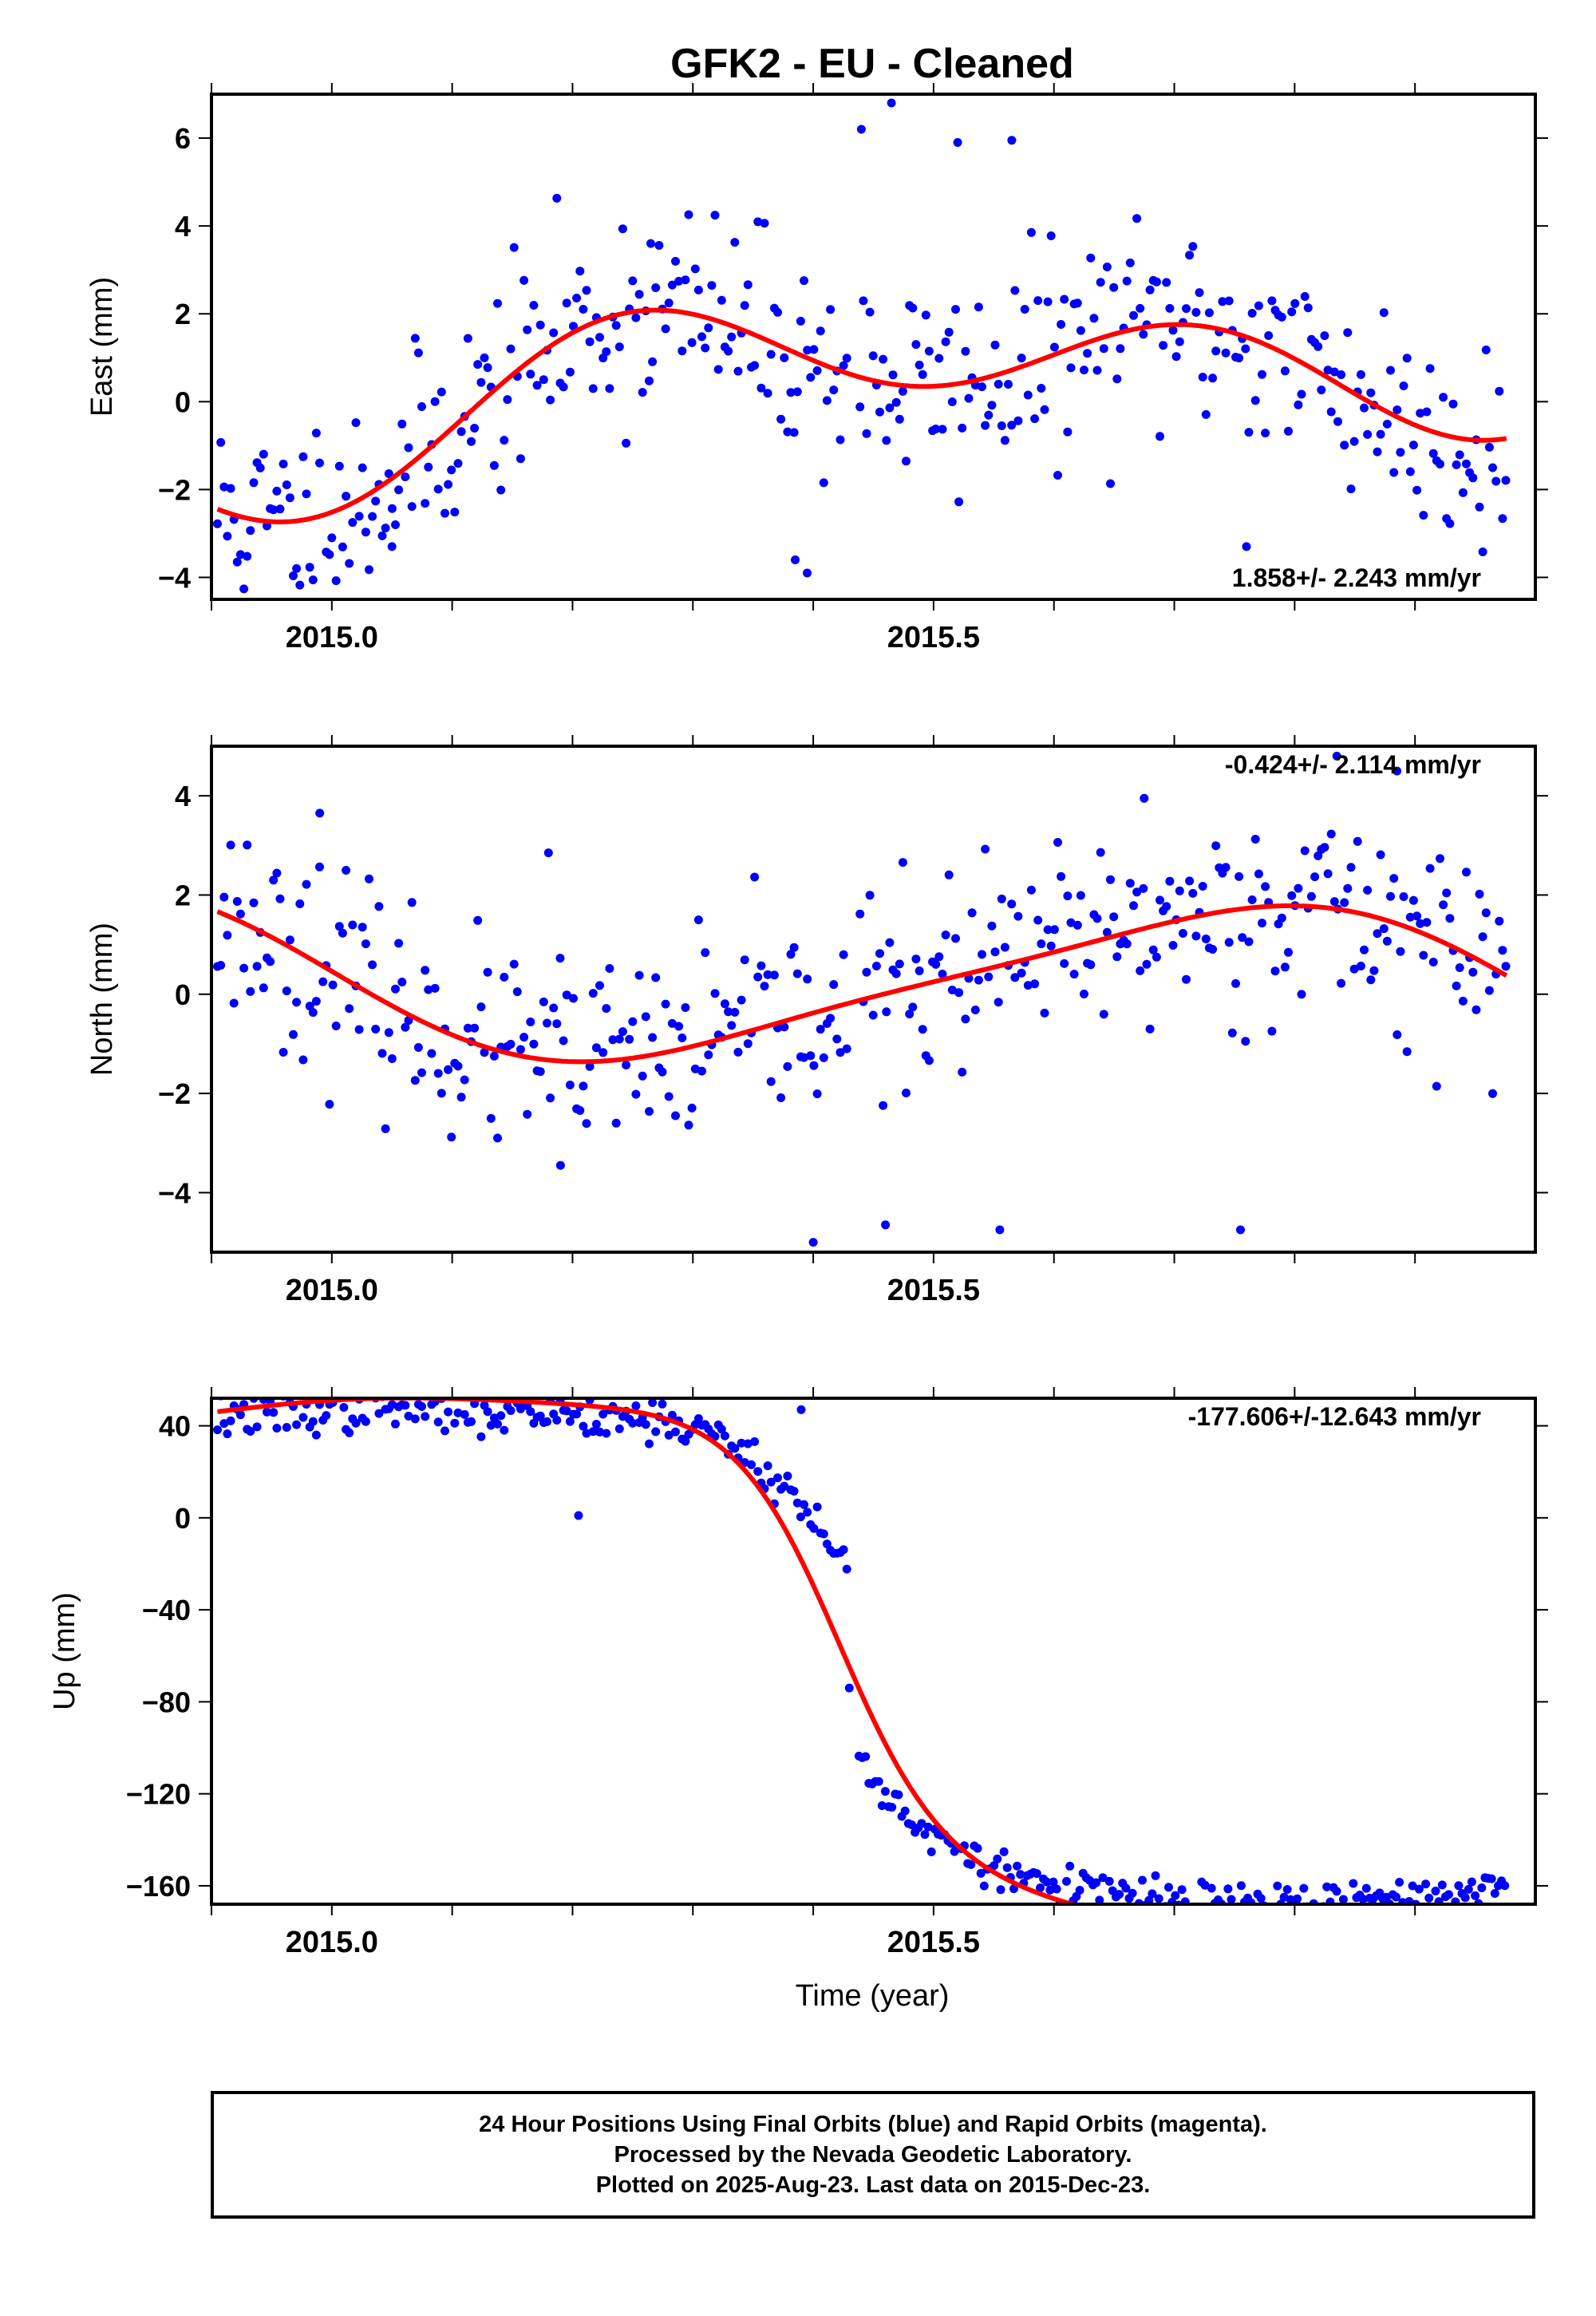 The image size is (1596, 2316). Describe the element at coordinates (183, 138) in the screenshot. I see `y-tick-label: 6` at that location.